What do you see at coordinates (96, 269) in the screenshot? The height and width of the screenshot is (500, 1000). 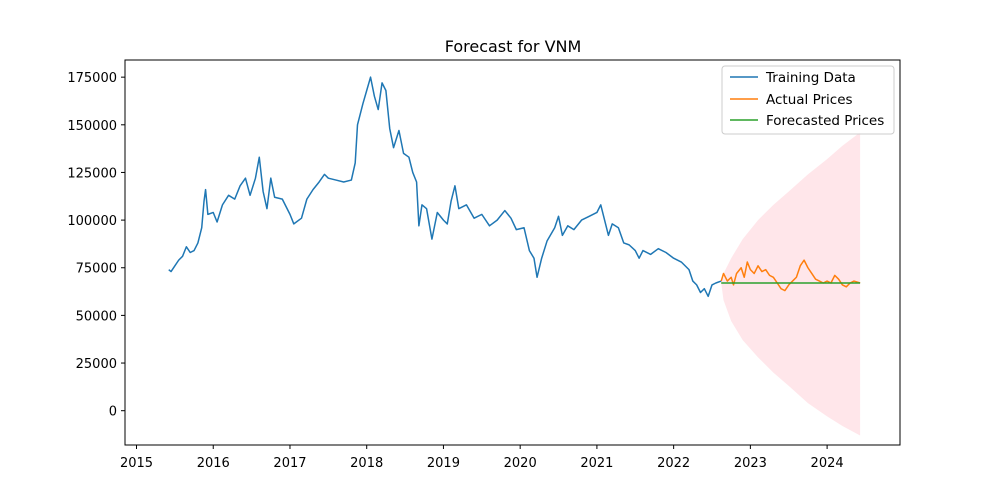 I see `y-tick-label: 75000` at bounding box center [96, 269].